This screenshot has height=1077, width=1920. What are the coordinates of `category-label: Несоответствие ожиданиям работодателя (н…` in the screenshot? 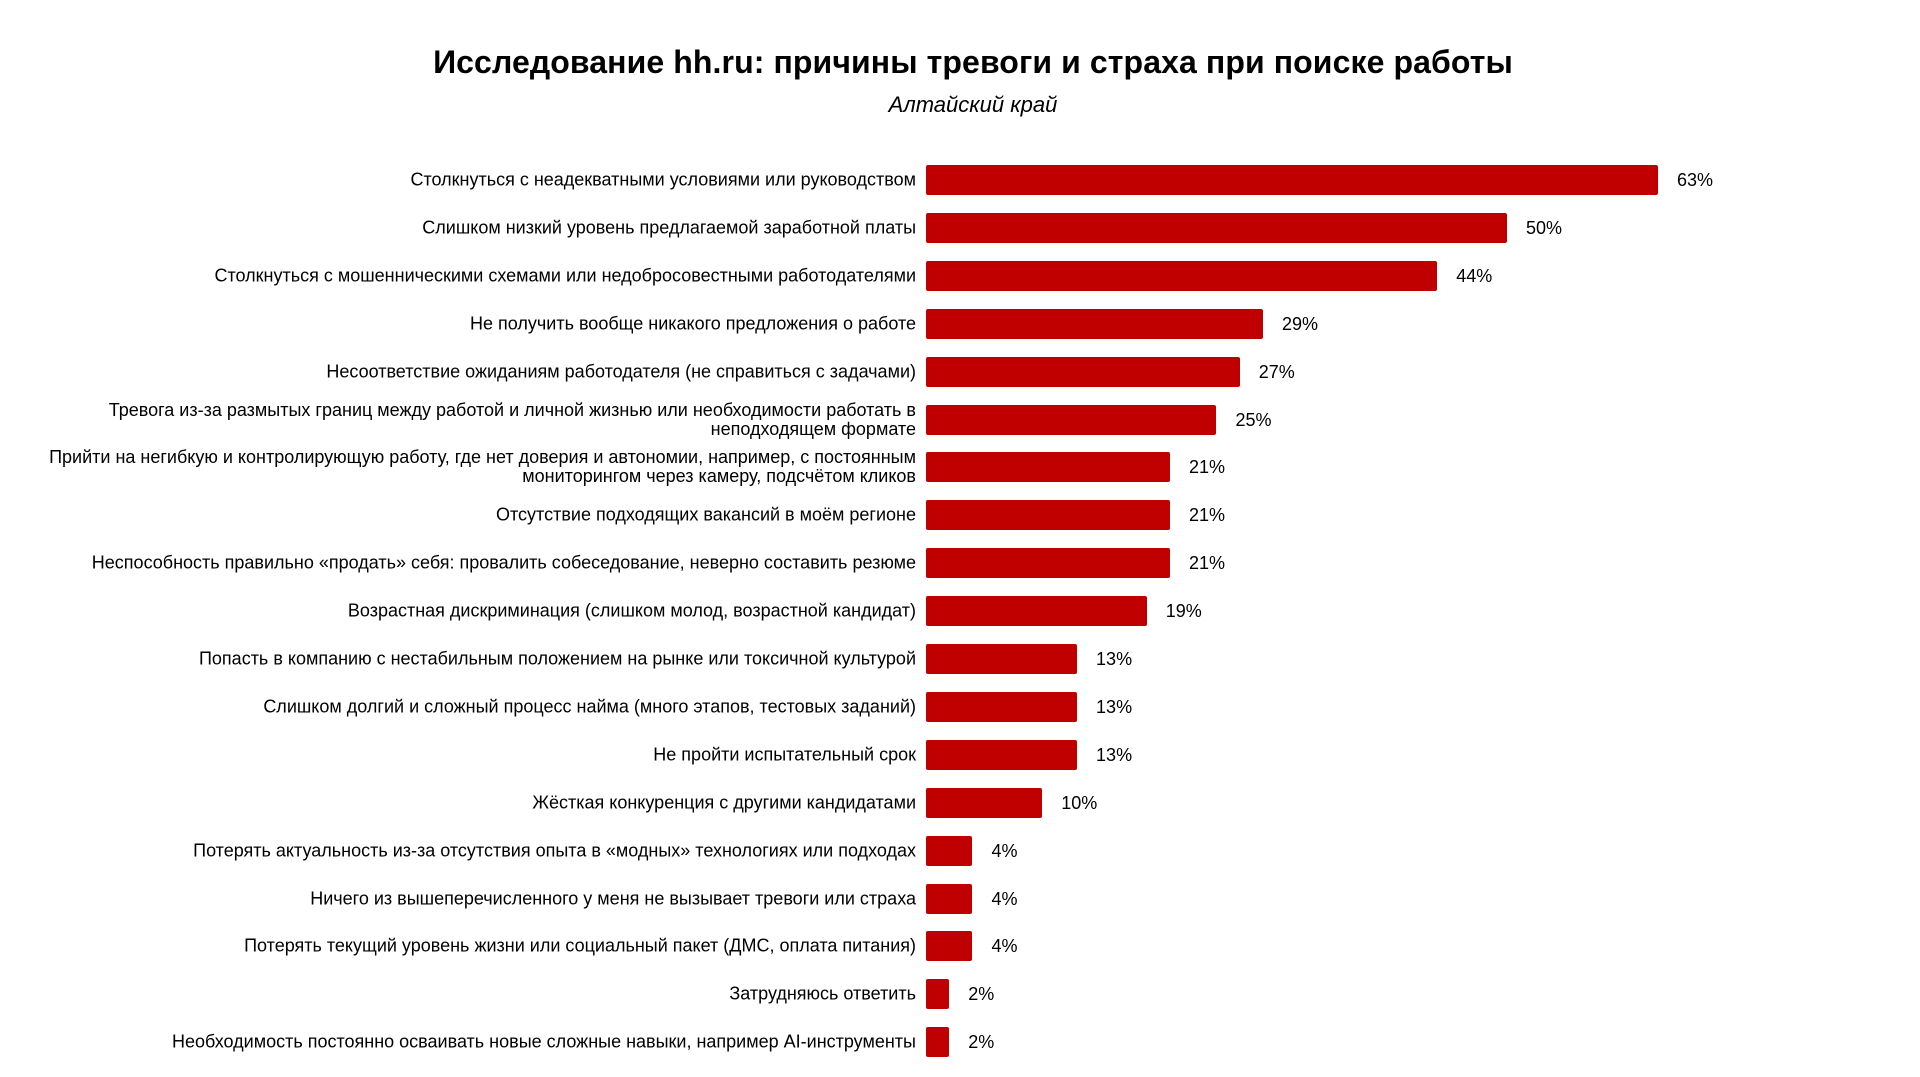 It's located at (621, 371).